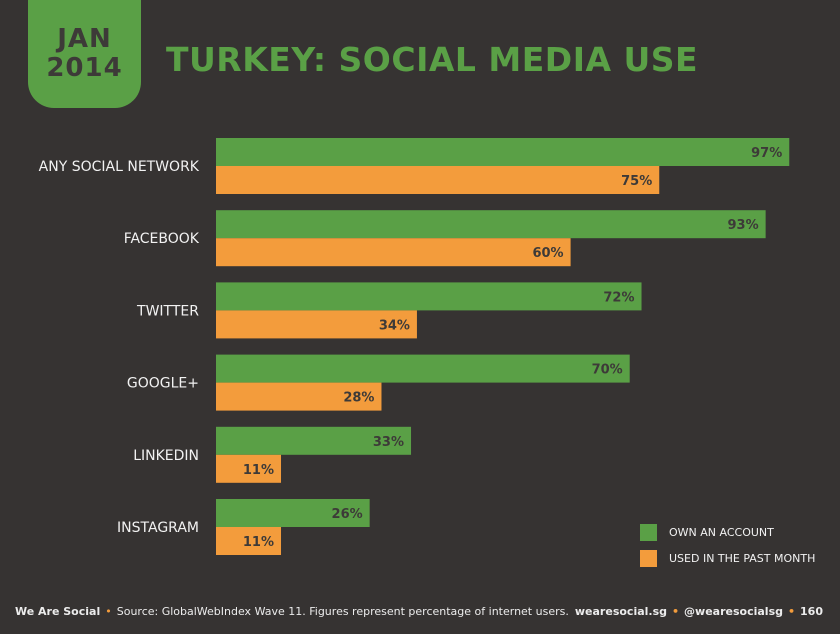 Image resolution: width=840 pixels, height=634 pixels. Describe the element at coordinates (84, 39) in the screenshot. I see `date-month: JAN` at that location.